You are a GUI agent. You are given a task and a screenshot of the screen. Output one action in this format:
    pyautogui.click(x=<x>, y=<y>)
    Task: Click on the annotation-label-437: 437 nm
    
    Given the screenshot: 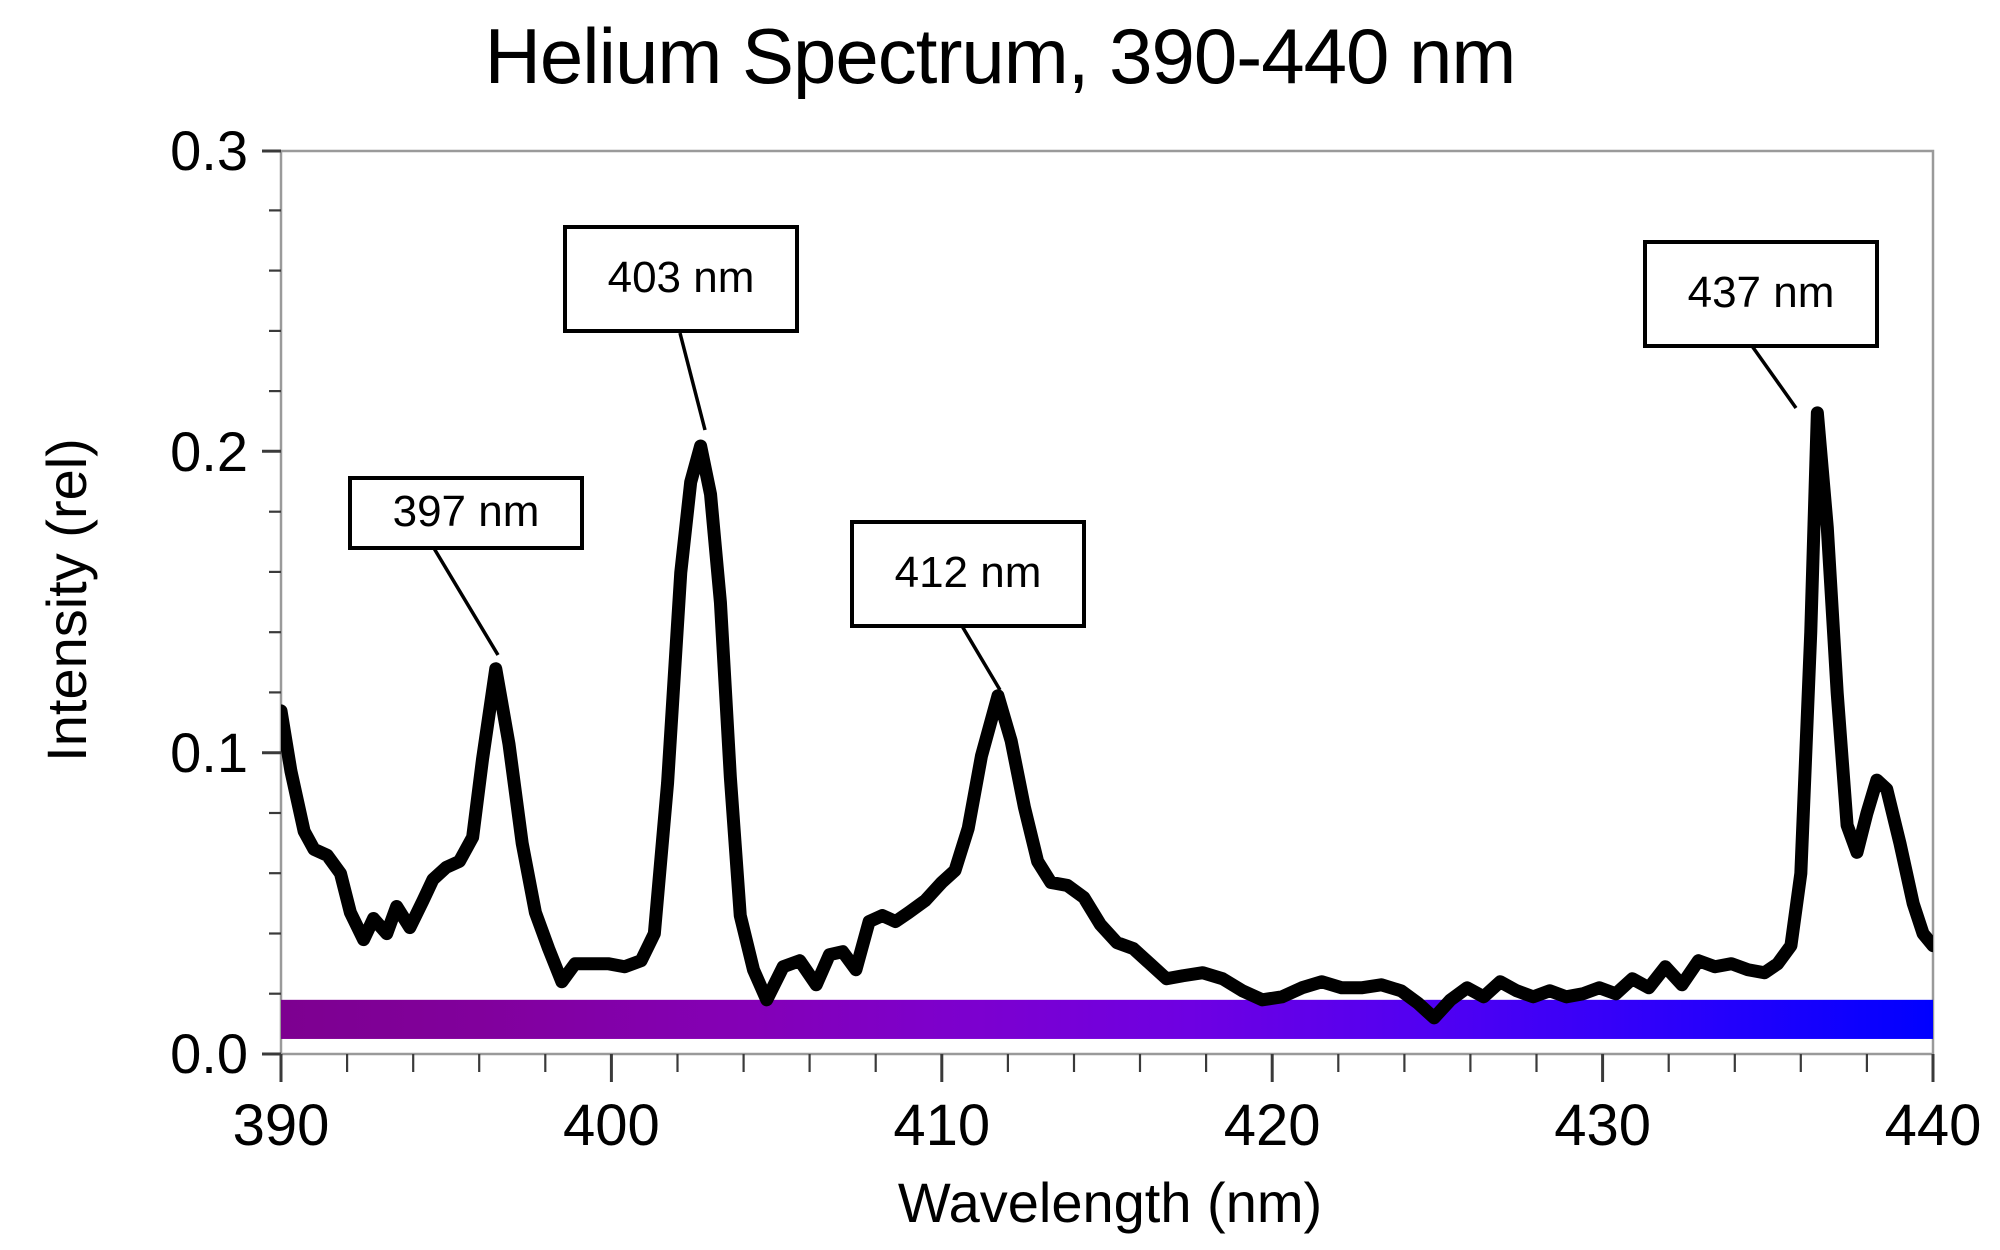 What is the action you would take?
    pyautogui.click(x=1761, y=292)
    